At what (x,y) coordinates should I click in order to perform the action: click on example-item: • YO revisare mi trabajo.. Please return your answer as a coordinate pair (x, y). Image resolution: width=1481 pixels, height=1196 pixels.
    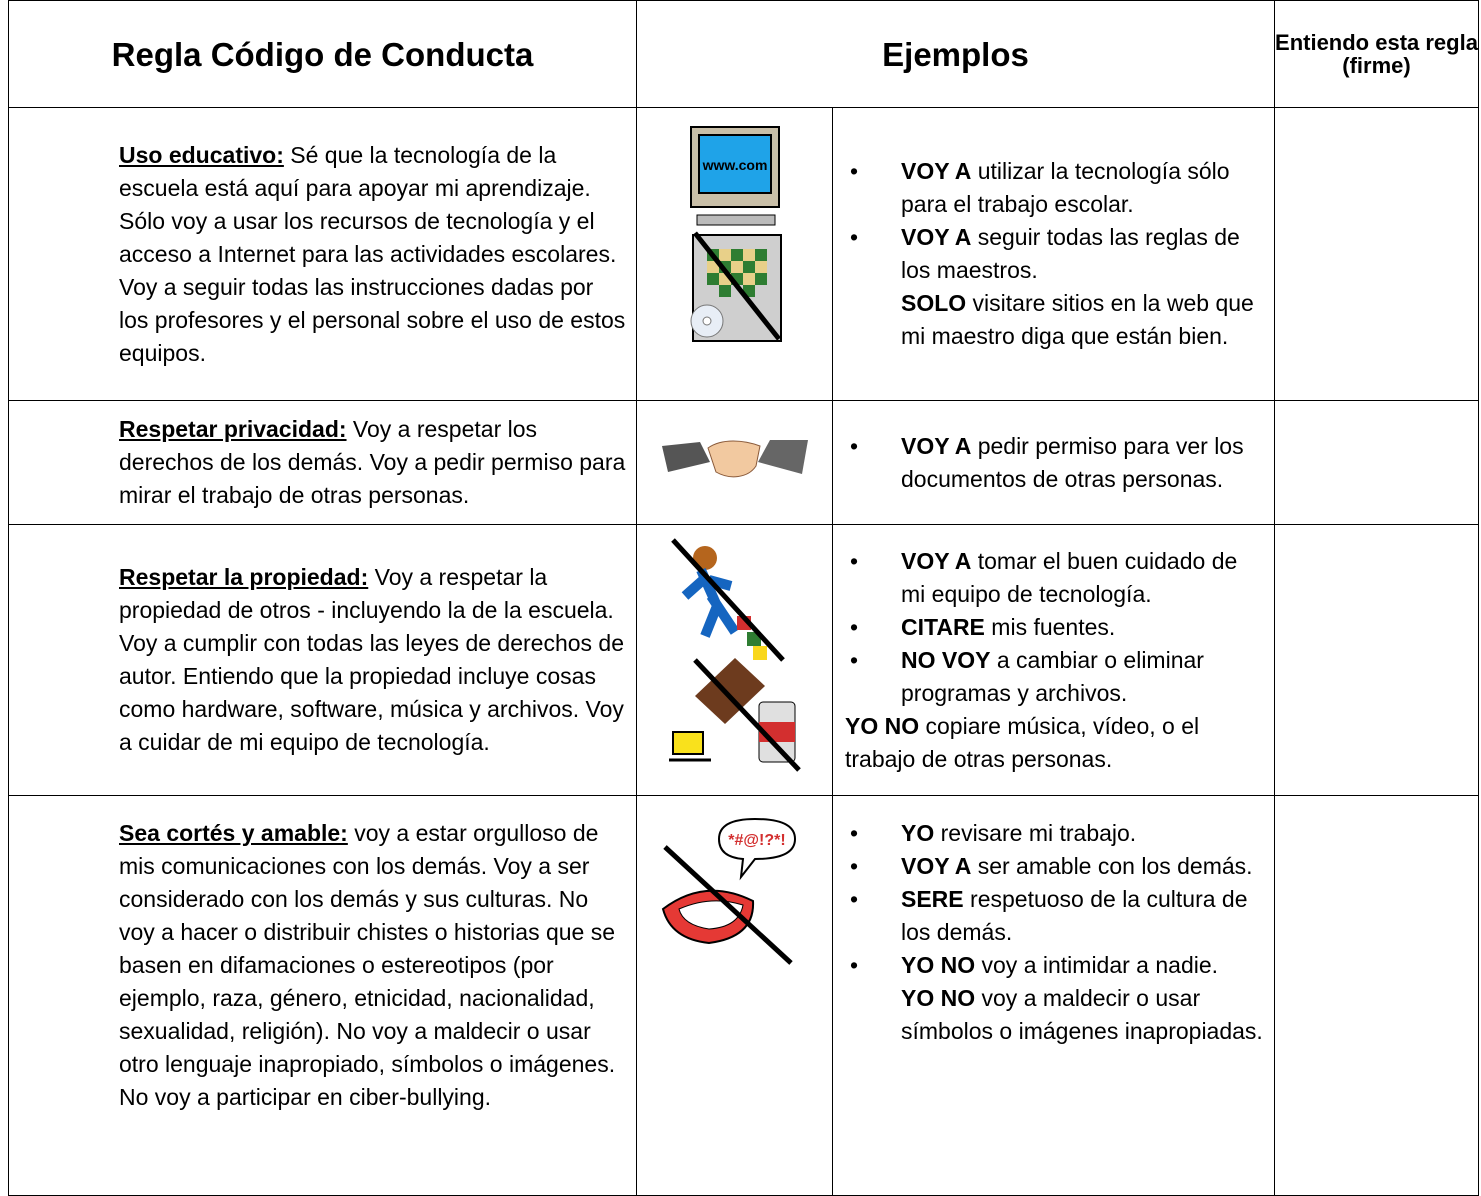
    Looking at the image, I should click on (1048, 833).